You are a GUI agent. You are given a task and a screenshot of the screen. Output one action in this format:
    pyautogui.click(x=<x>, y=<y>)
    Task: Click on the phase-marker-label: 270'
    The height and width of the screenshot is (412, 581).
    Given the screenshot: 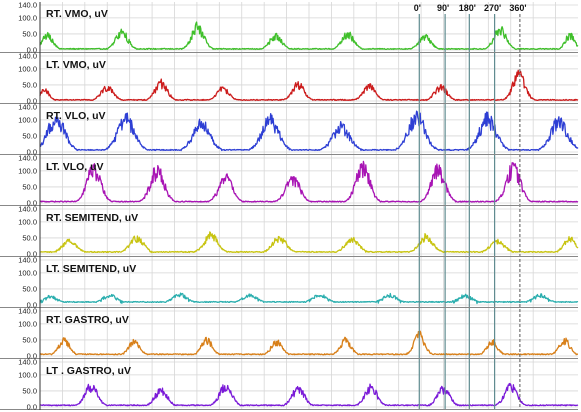 What is the action you would take?
    pyautogui.click(x=492, y=8)
    